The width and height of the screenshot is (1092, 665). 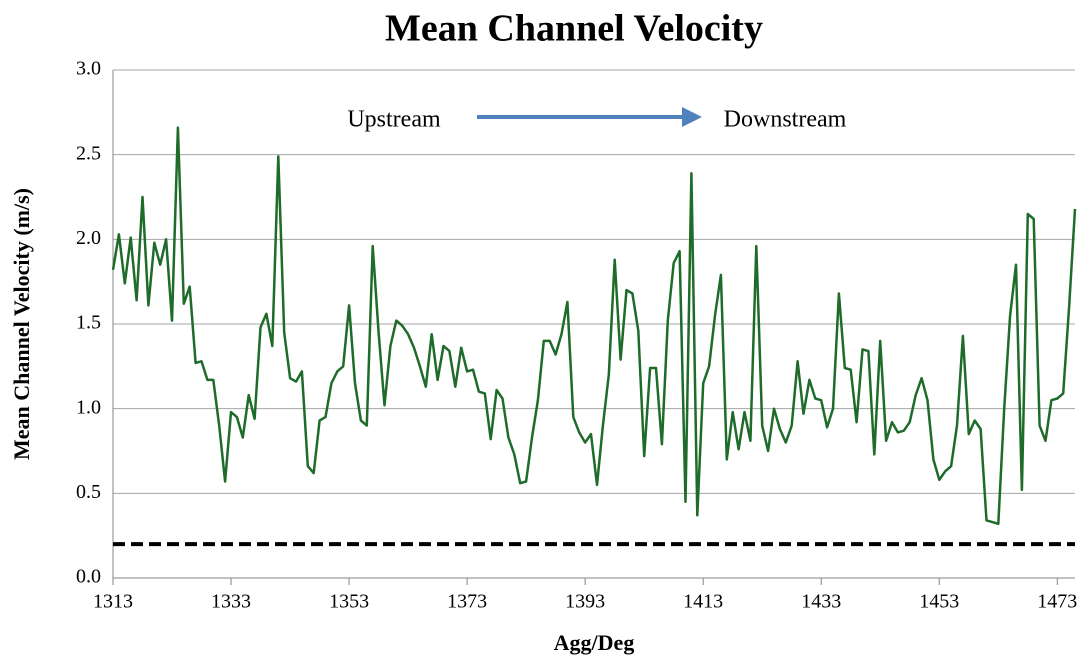 I want to click on y-tick-label: 0.5, so click(x=88, y=492).